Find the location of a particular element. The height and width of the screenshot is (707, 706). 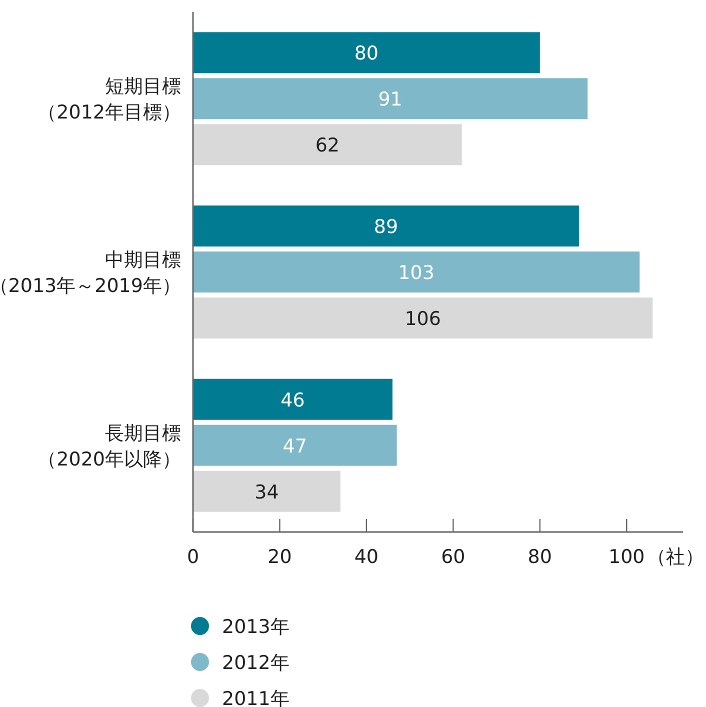

data-label: 46 is located at coordinates (292, 400).